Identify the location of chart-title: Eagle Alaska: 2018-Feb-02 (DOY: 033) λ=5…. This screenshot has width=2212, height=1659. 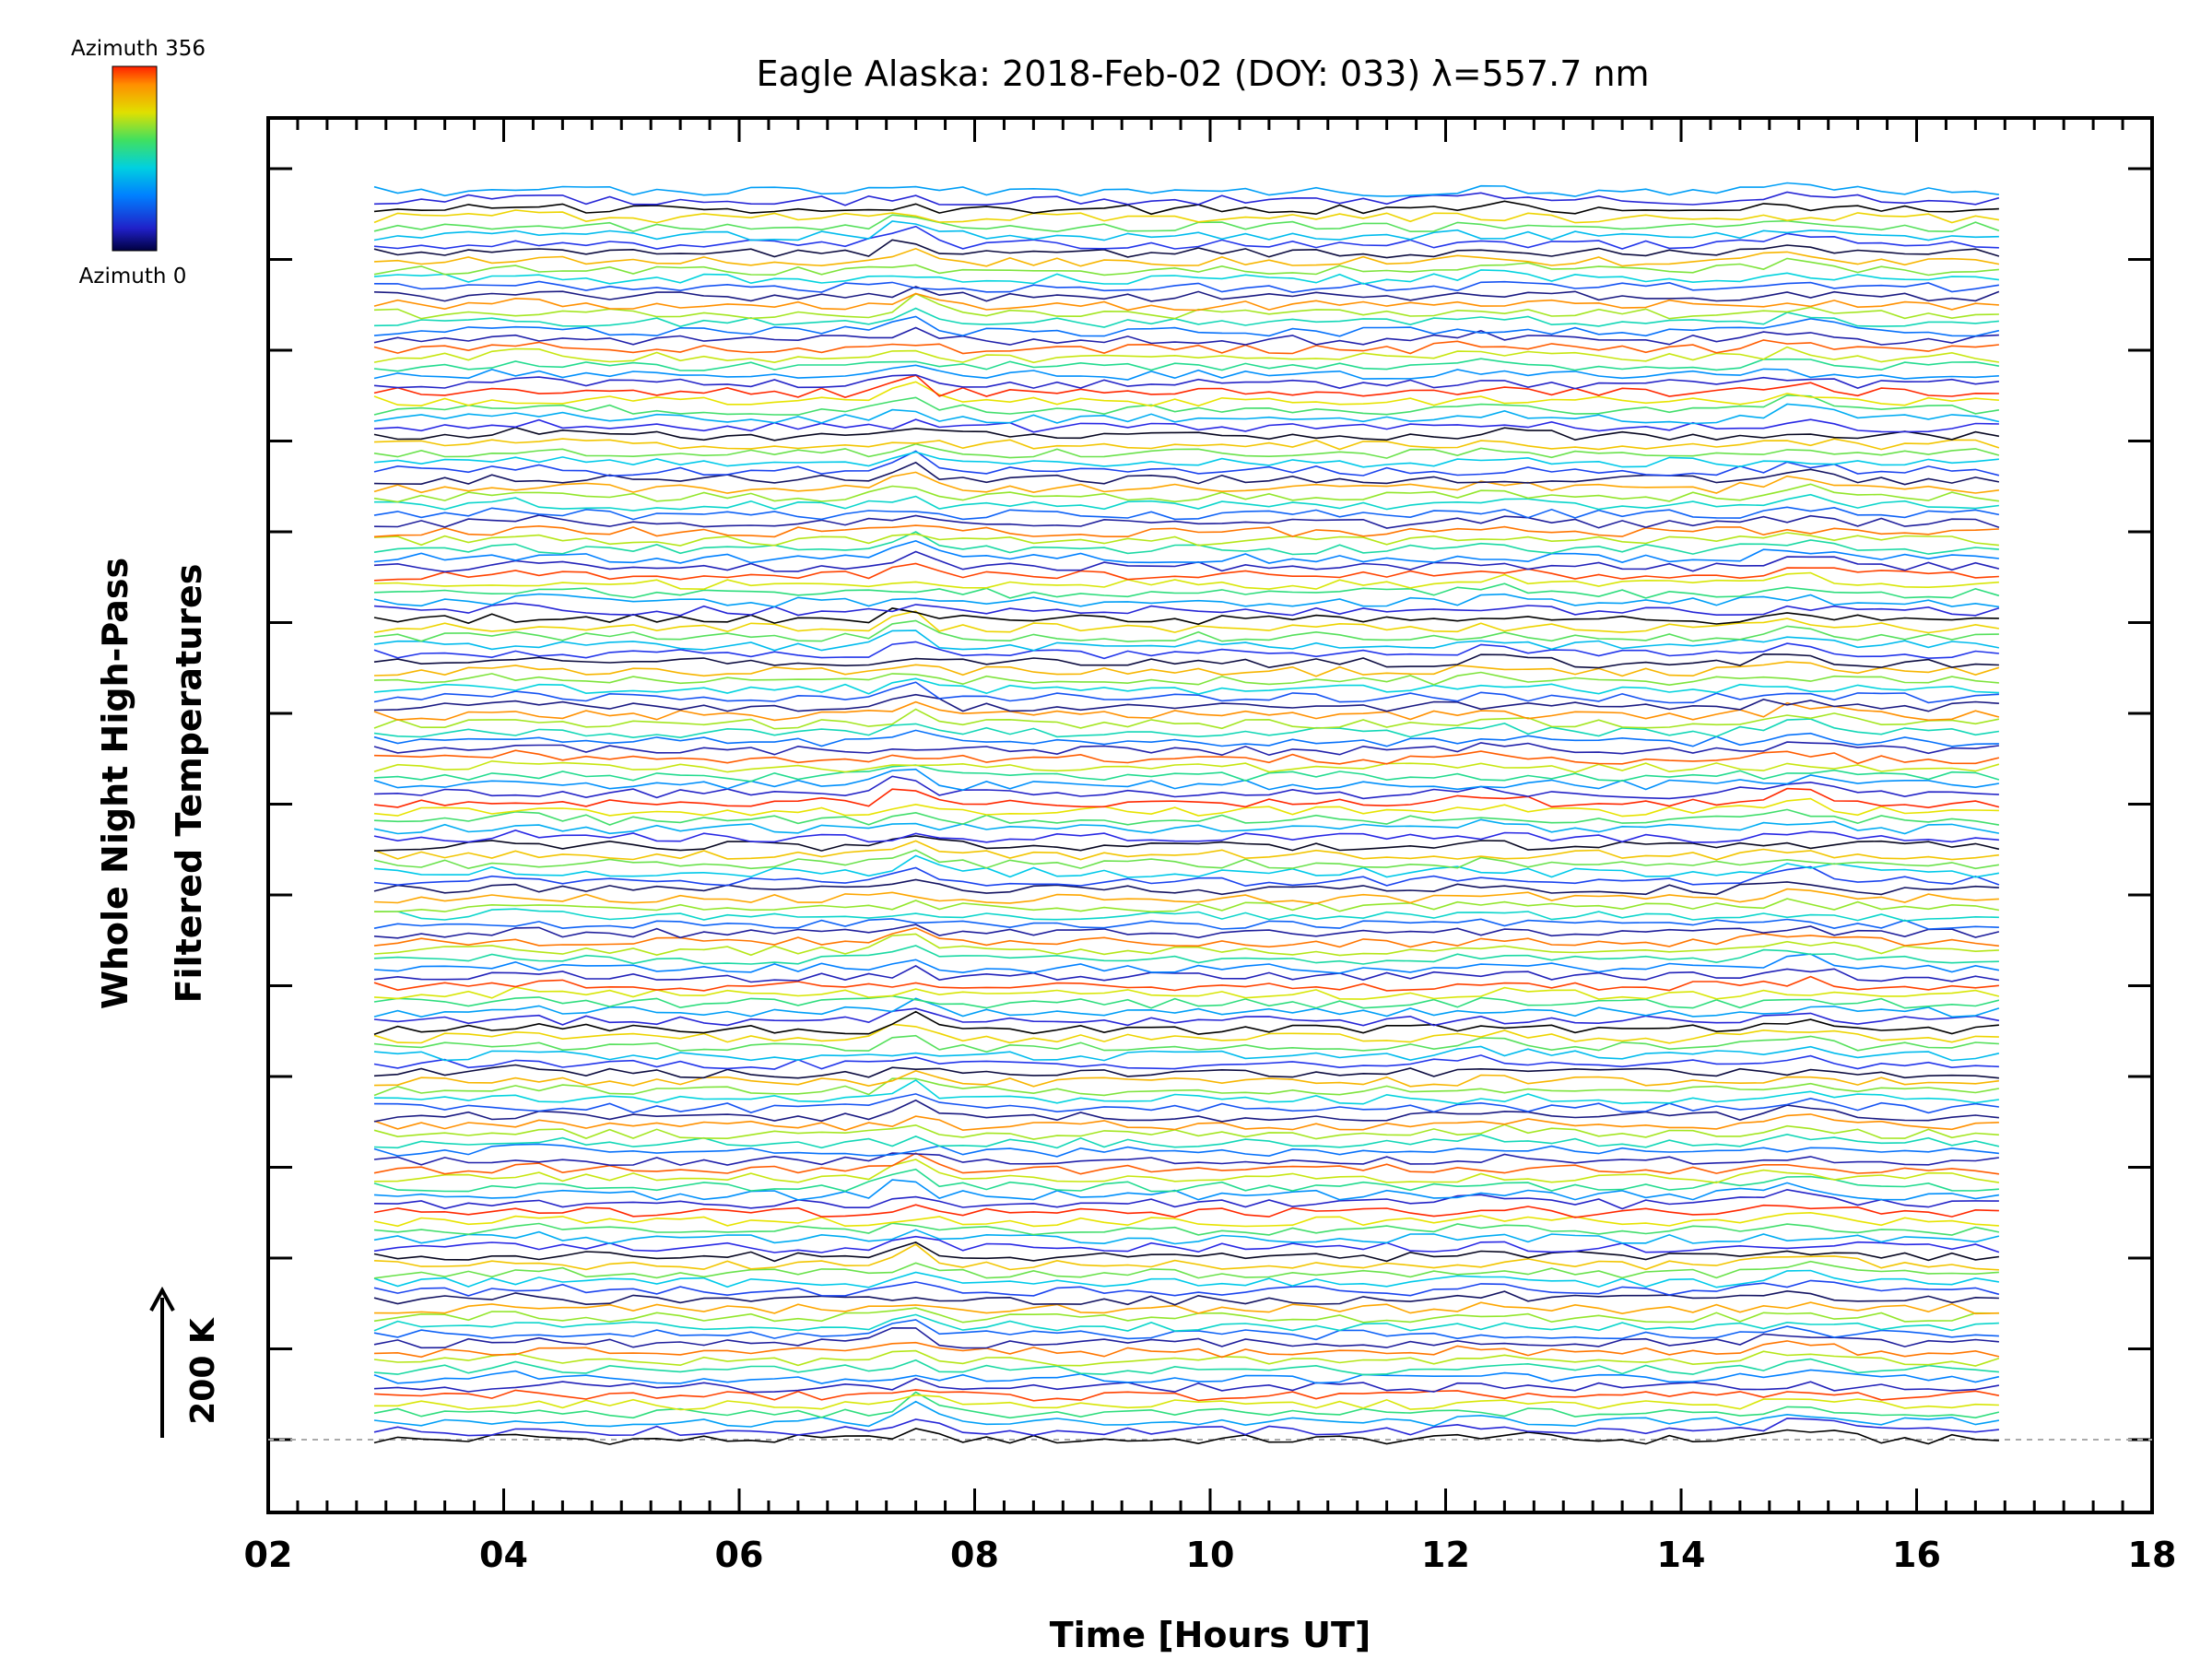
(1202, 73).